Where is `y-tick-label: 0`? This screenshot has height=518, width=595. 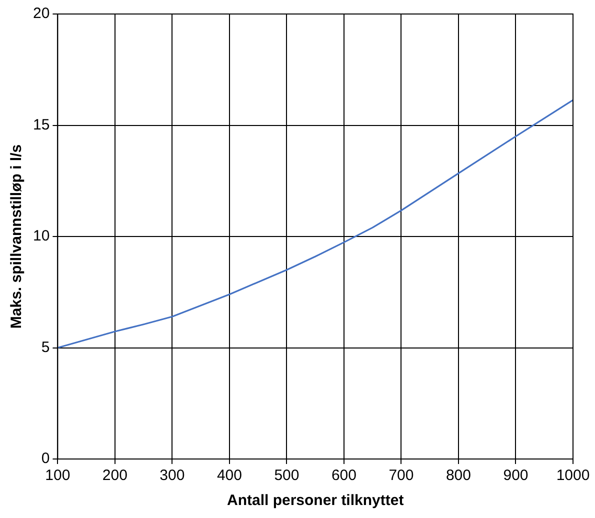 y-tick-label: 0 is located at coordinates (45, 459).